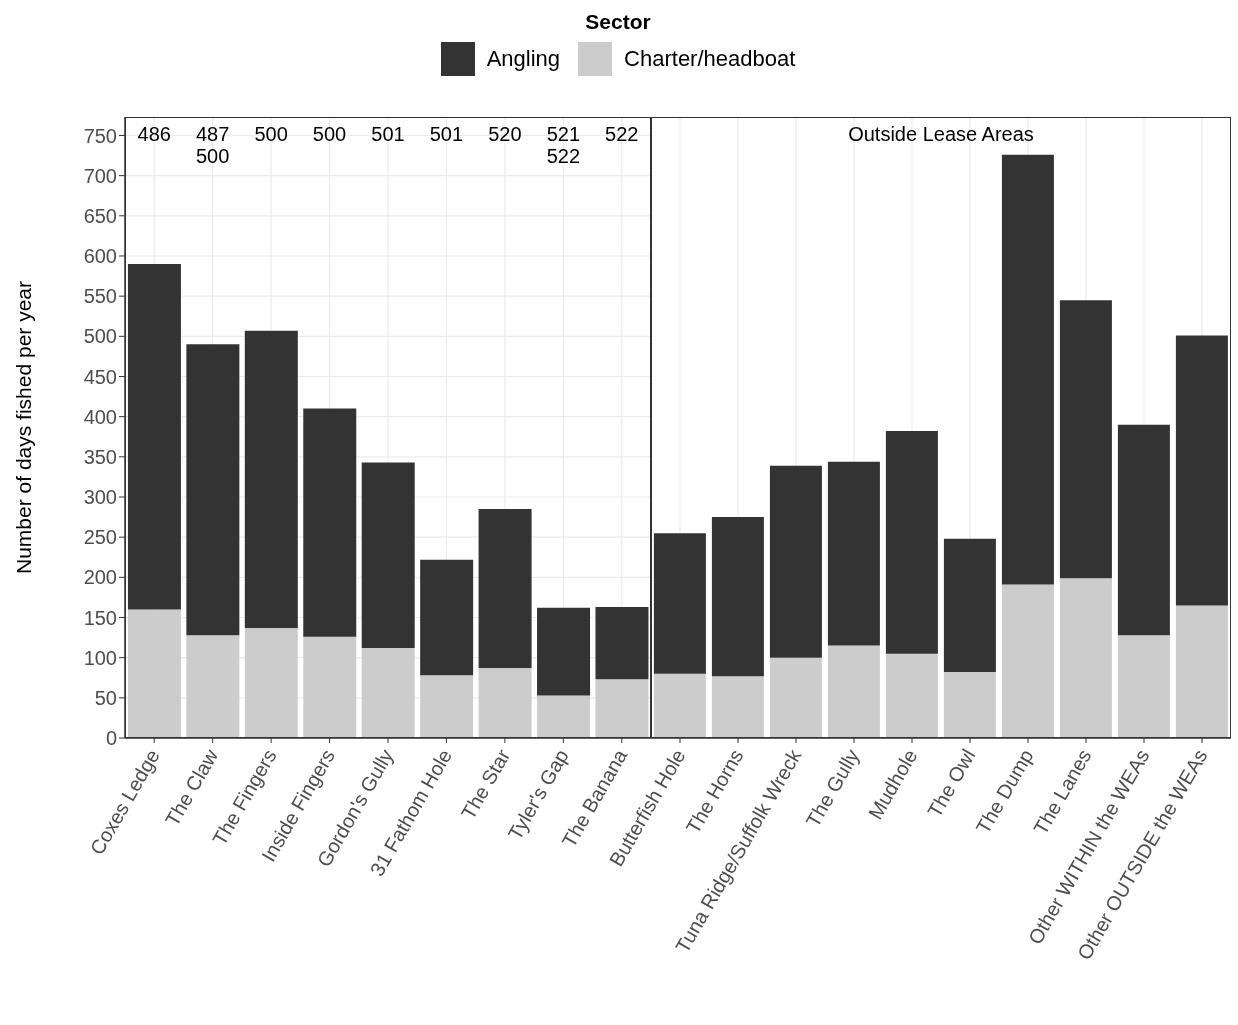  Describe the element at coordinates (100, 256) in the screenshot. I see `y-tick-label: 600` at that location.